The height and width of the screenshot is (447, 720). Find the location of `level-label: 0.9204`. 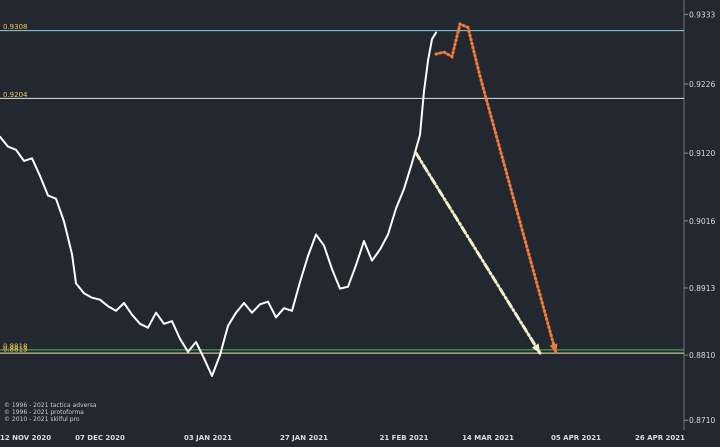

level-label: 0.9204 is located at coordinates (15, 95).